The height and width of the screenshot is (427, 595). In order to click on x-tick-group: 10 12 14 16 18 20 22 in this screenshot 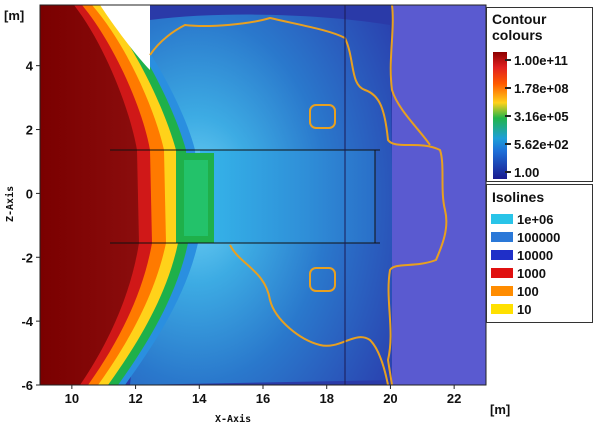, I will do `click(263, 395)`.